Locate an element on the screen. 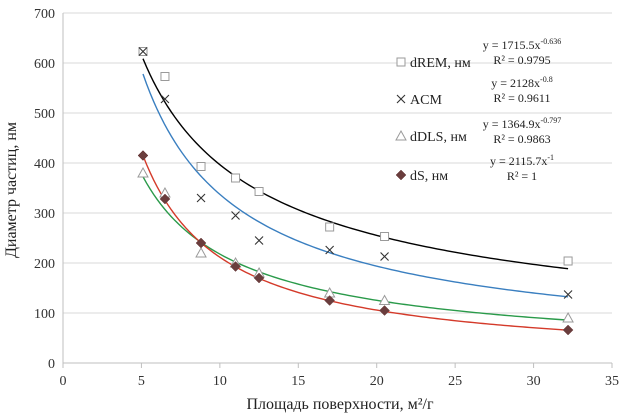  equation-base: y = 1364.9x is located at coordinates (512, 124).